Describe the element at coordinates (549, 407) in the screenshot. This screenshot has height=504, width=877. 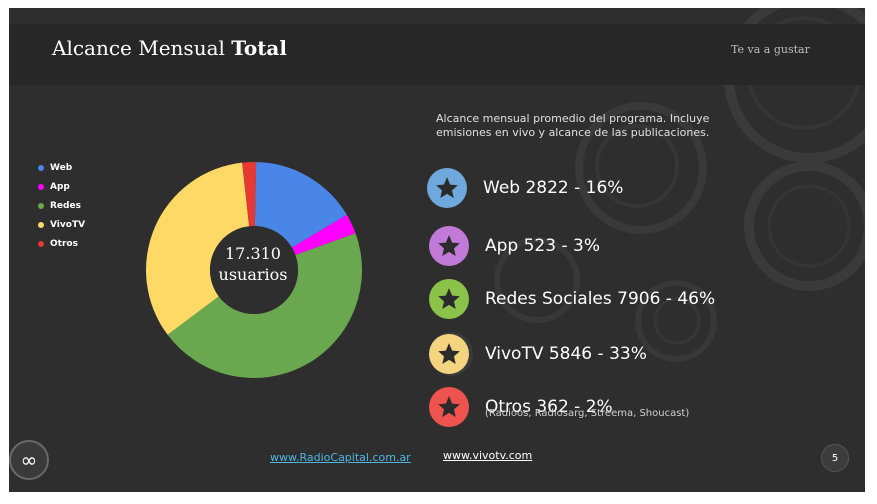
I see `item-otros-label: Otros 362 - 2%` at that location.